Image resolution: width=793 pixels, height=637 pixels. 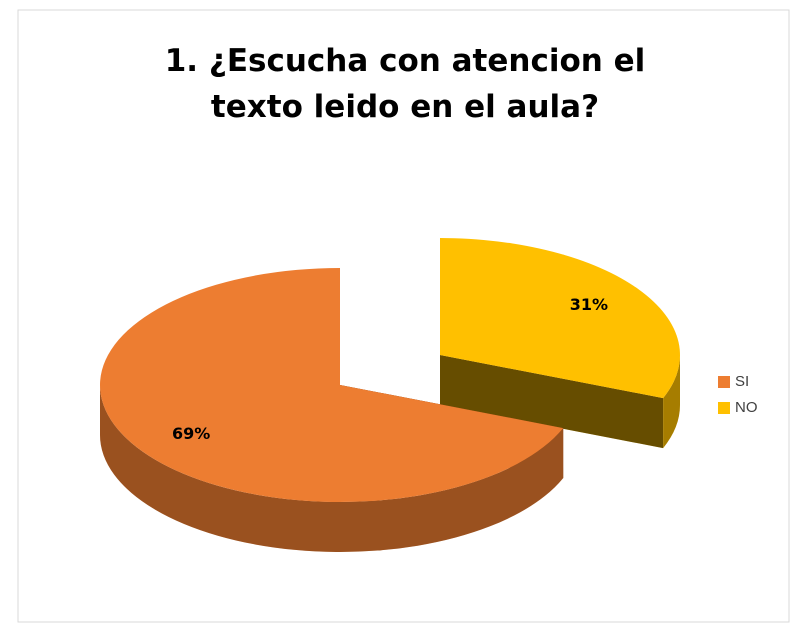 What do you see at coordinates (589, 304) in the screenshot?
I see `data-label: 31%` at bounding box center [589, 304].